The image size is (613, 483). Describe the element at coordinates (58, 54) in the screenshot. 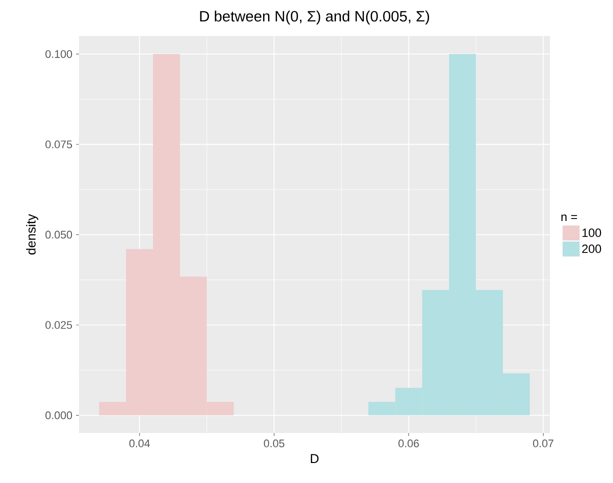

I see `y-tick-label: 0.100` at that location.